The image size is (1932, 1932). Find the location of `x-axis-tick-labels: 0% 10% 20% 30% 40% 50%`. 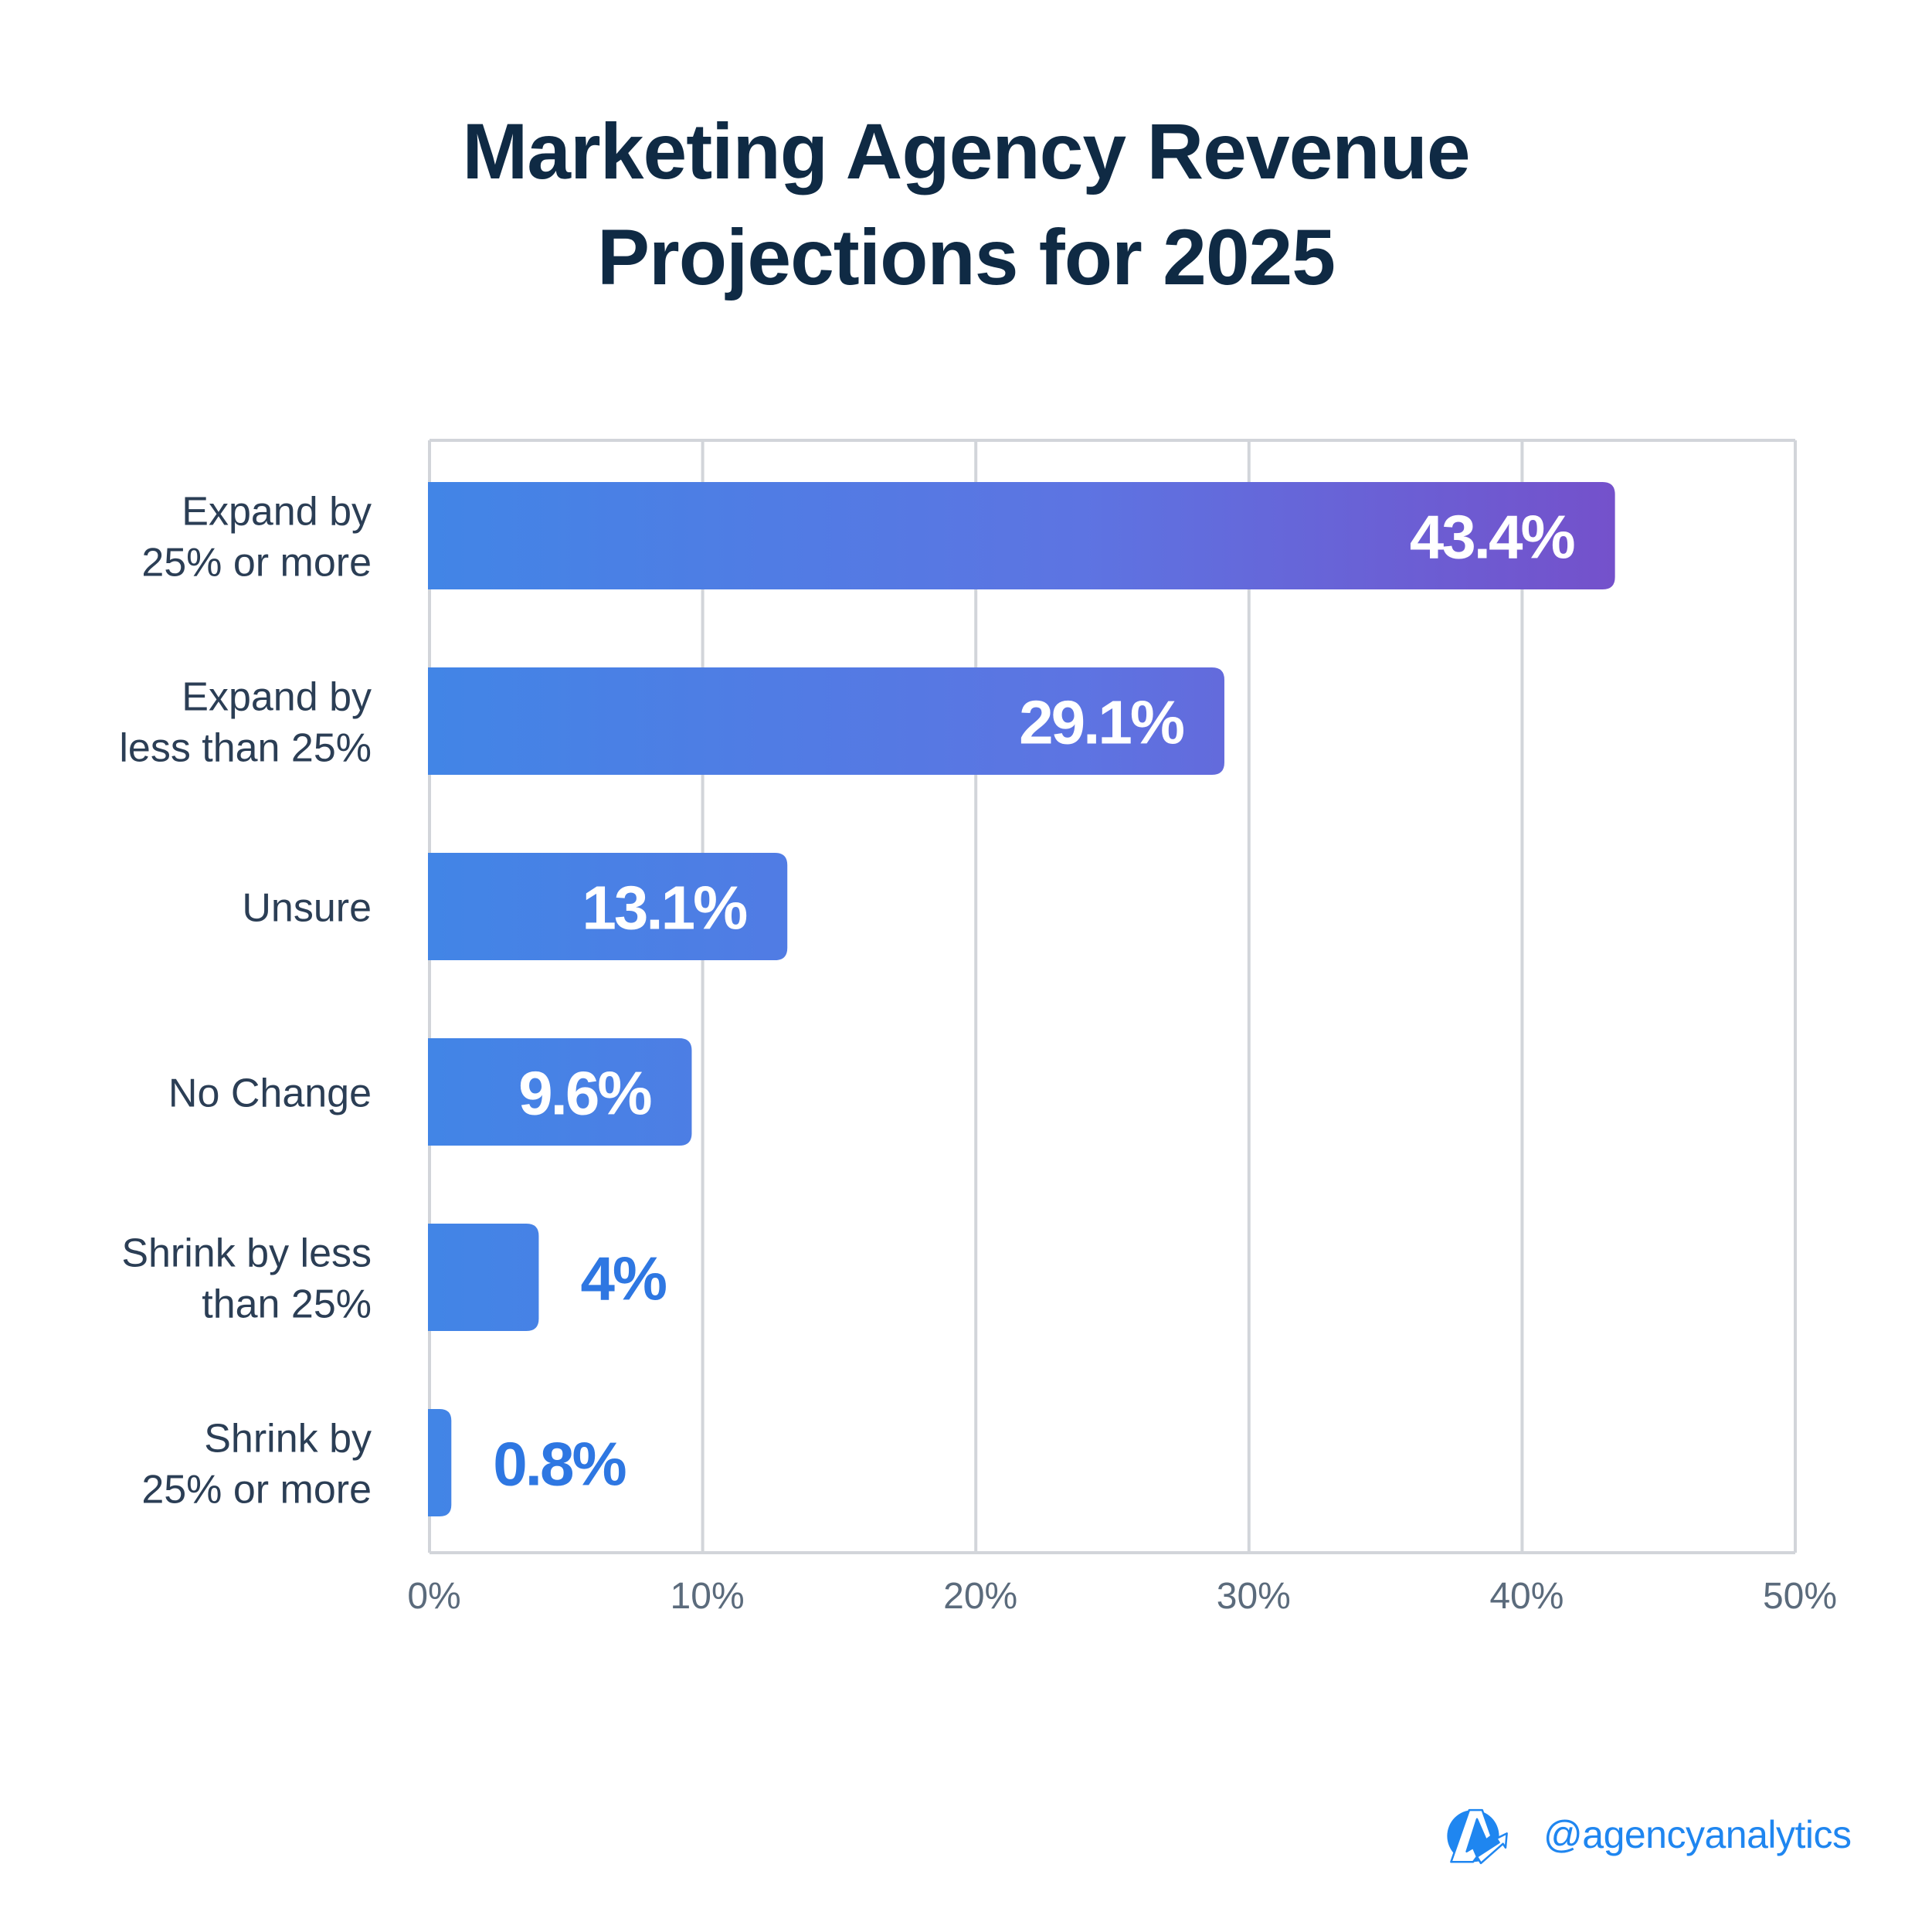

x-axis-tick-labels: 0% 10% 20% 30% 40% 50% is located at coordinates (1122, 1597).